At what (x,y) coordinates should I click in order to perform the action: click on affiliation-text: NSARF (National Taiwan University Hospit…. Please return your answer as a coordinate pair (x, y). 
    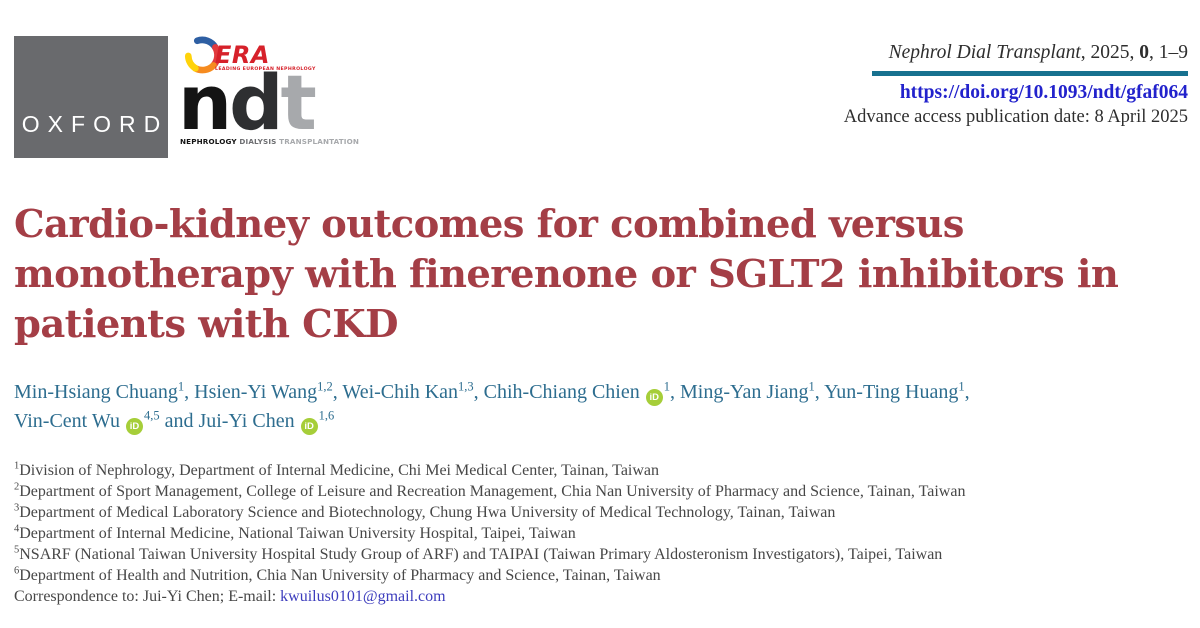
    Looking at the image, I should click on (481, 554).